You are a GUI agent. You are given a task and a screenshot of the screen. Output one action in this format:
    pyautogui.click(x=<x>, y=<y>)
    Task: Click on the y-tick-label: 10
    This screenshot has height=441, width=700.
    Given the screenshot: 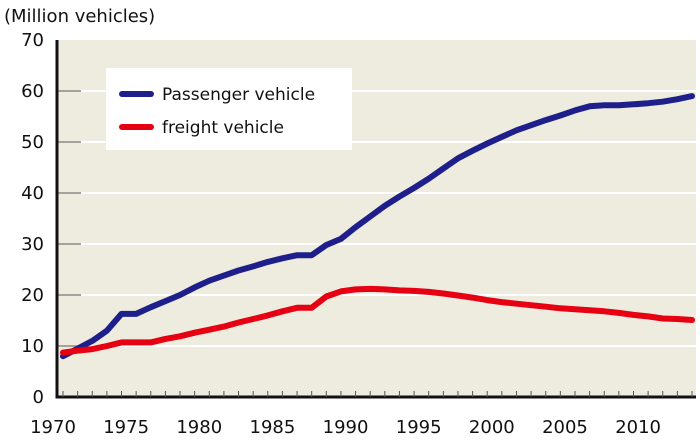 What is the action you would take?
    pyautogui.click(x=32, y=346)
    